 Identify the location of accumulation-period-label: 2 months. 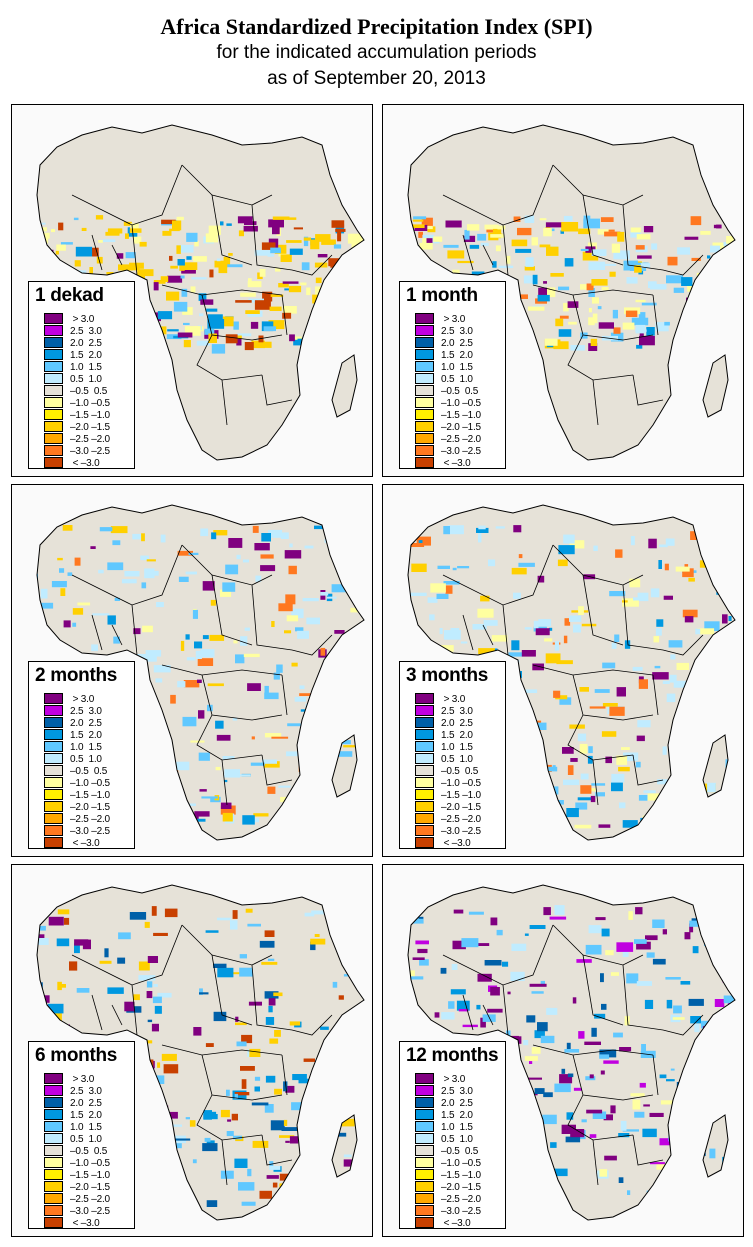
(76, 675).